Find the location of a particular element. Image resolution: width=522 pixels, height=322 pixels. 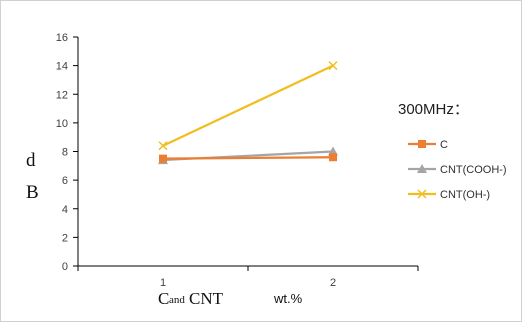

y-axis-label-top: d is located at coordinates (31, 160).